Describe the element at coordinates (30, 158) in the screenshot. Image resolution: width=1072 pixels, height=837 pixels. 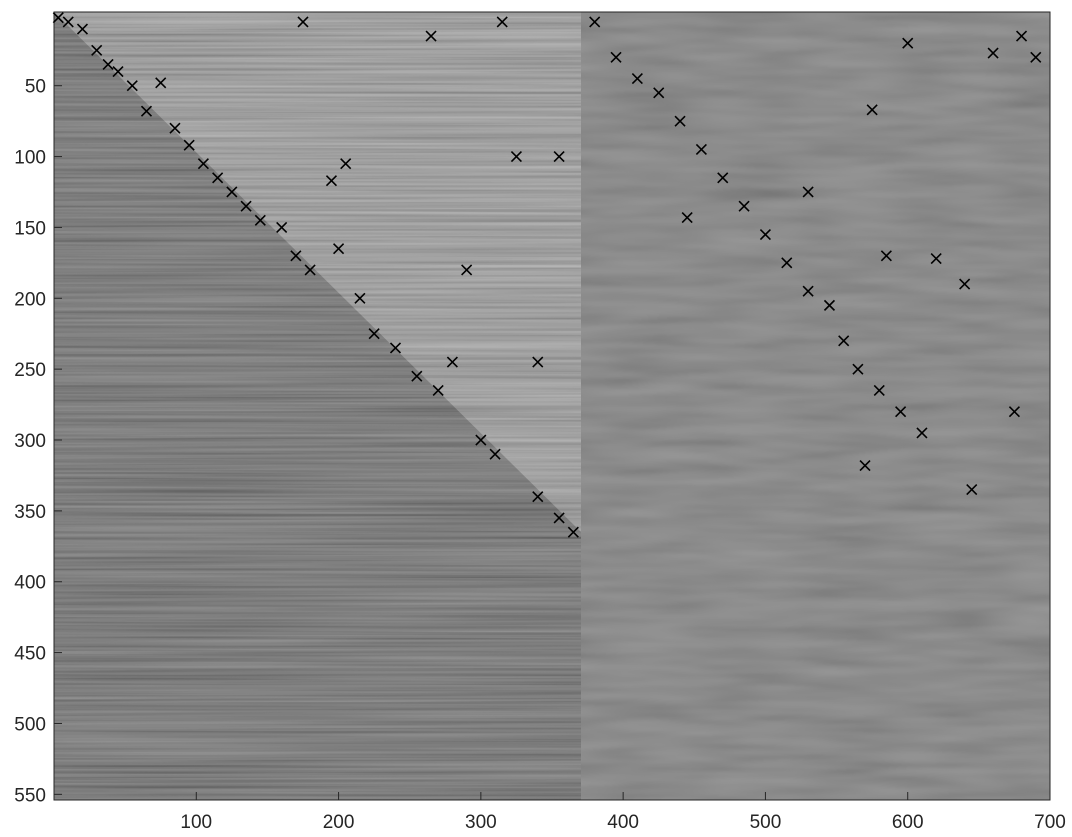
I see `y-tick-label: 100` at that location.